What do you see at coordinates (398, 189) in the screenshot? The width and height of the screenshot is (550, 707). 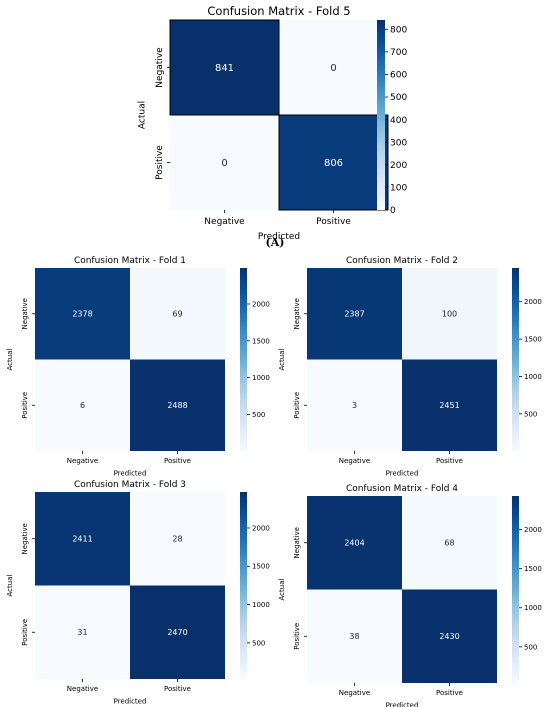 I see `colorbar-tick-label: 100` at bounding box center [398, 189].